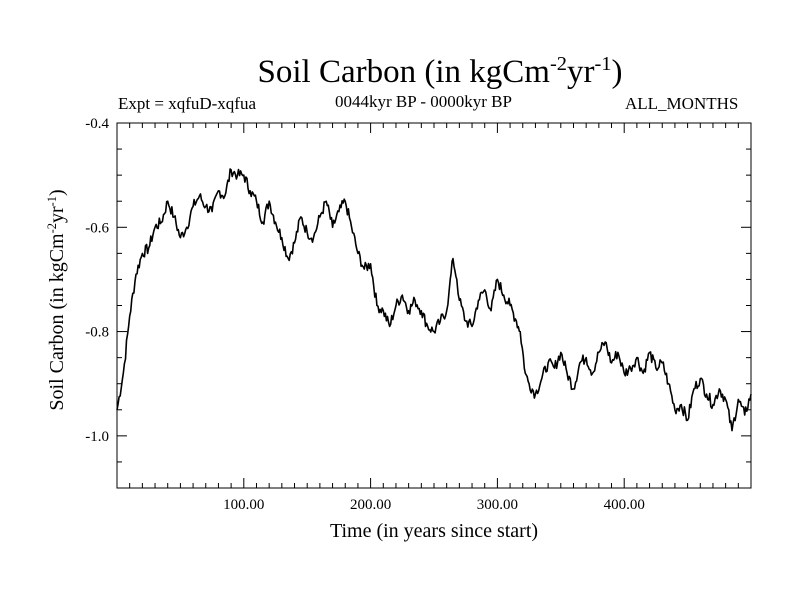 This screenshot has height=600, width=800. Describe the element at coordinates (440, 71) in the screenshot. I see `chart-title: Soil Carbon (in kgCm-2yr-1)` at that location.